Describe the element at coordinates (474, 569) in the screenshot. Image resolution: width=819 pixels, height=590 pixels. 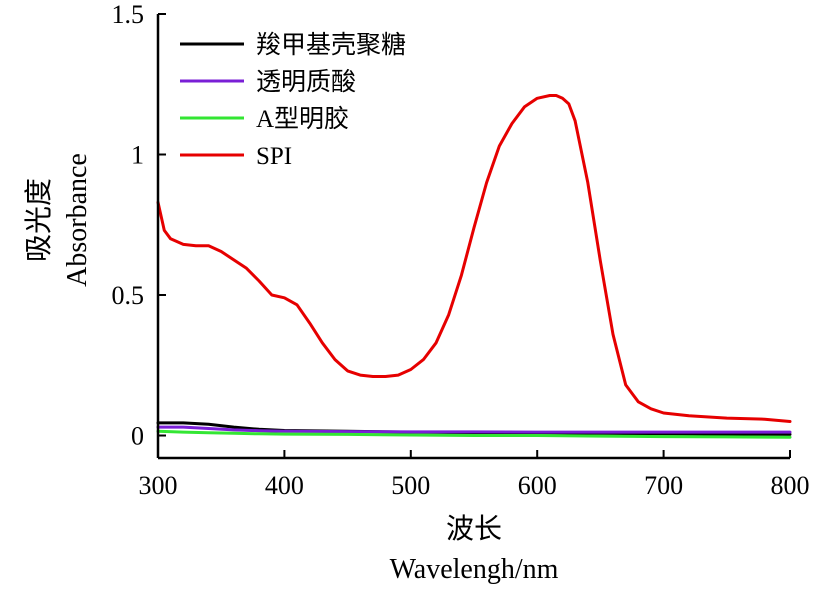
I see `x-axis-title: Wavelengh/nm` at that location.